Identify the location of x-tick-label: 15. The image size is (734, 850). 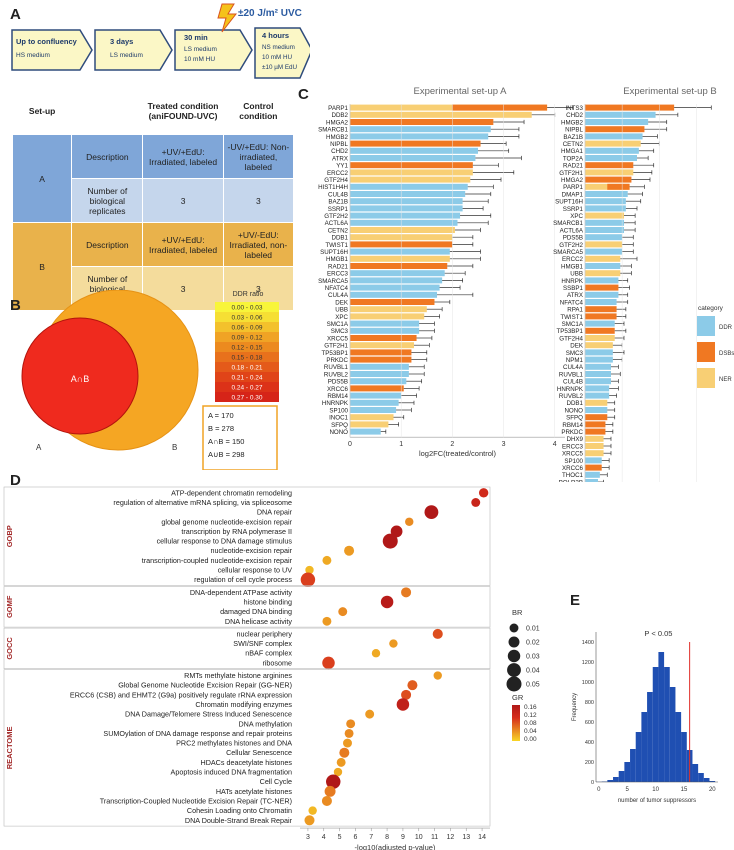
(684, 790).